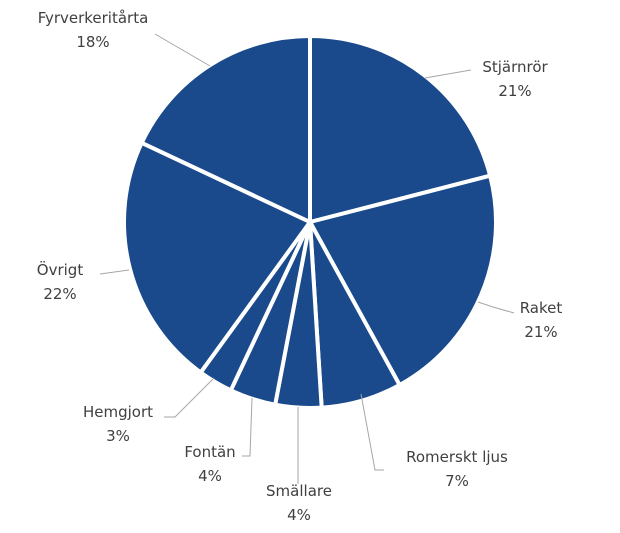 Image resolution: width=620 pixels, height=533 pixels. I want to click on slice-label: Övrigt, so click(60, 269).